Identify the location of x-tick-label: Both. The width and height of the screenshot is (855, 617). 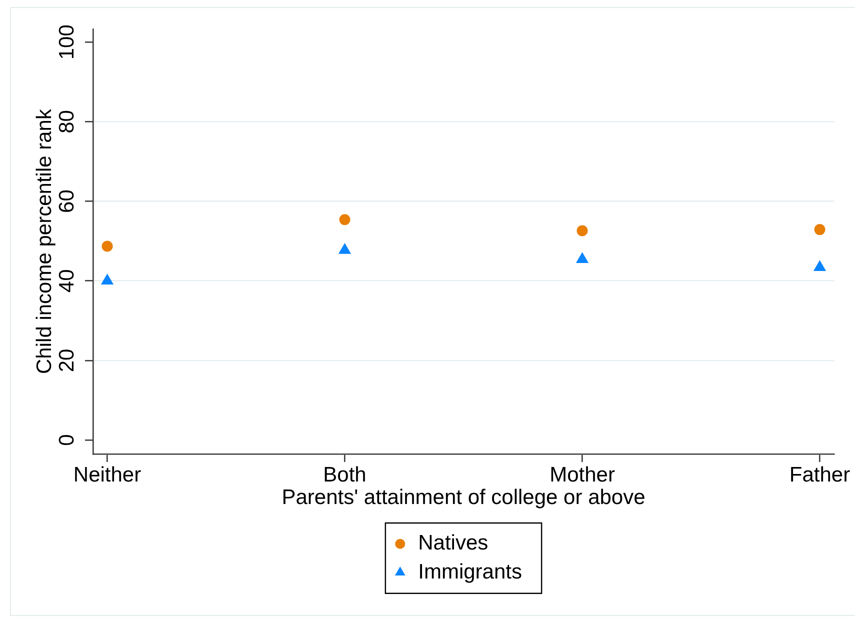
(344, 474).